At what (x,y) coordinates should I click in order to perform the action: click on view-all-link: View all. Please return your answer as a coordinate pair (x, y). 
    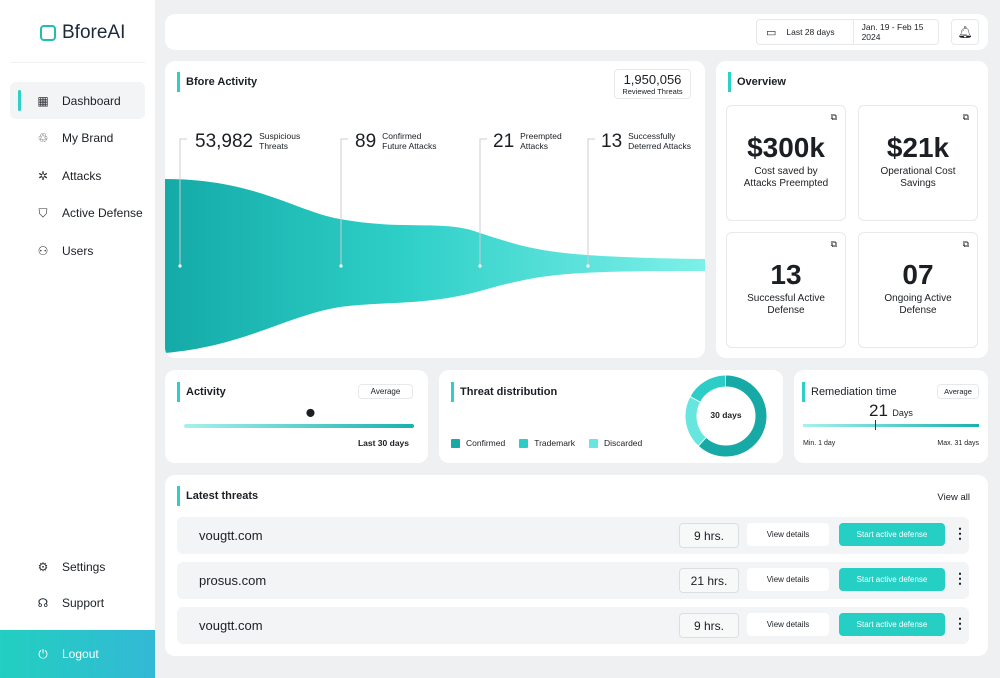
    Looking at the image, I should click on (953, 497).